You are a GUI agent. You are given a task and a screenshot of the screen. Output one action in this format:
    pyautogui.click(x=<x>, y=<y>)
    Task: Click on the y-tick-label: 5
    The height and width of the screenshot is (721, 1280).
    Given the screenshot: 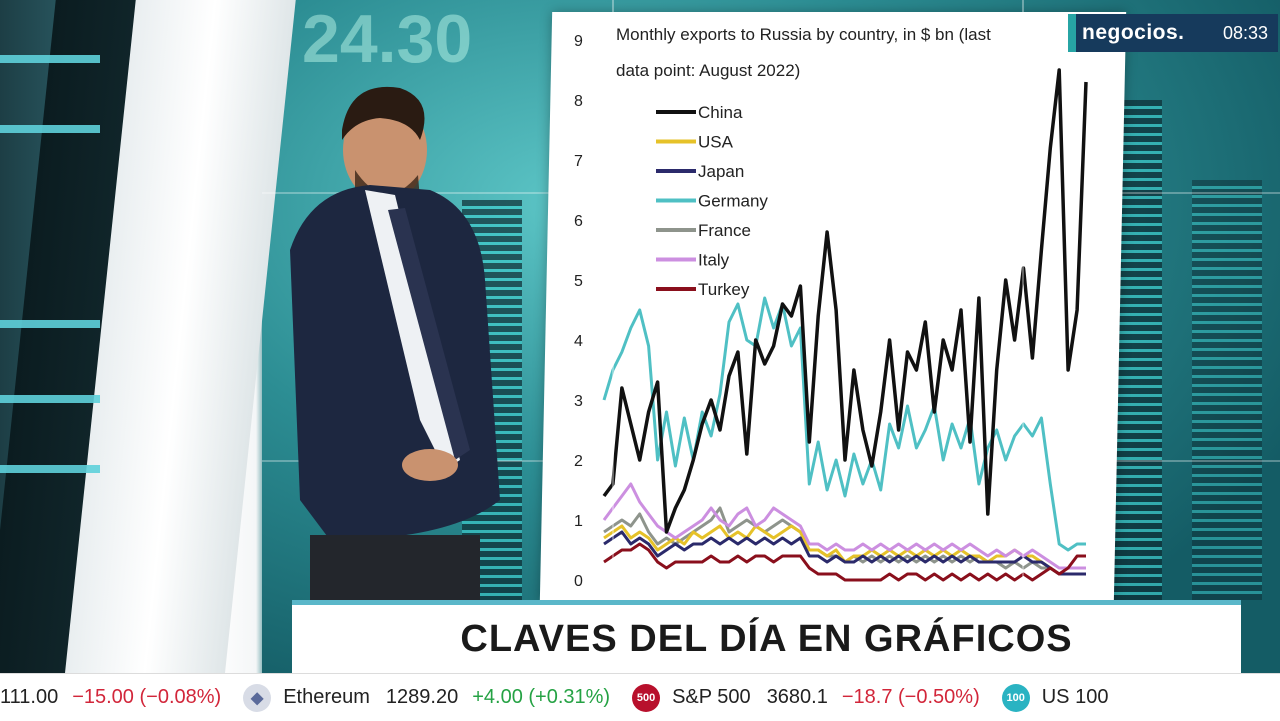 What is the action you would take?
    pyautogui.click(x=578, y=281)
    